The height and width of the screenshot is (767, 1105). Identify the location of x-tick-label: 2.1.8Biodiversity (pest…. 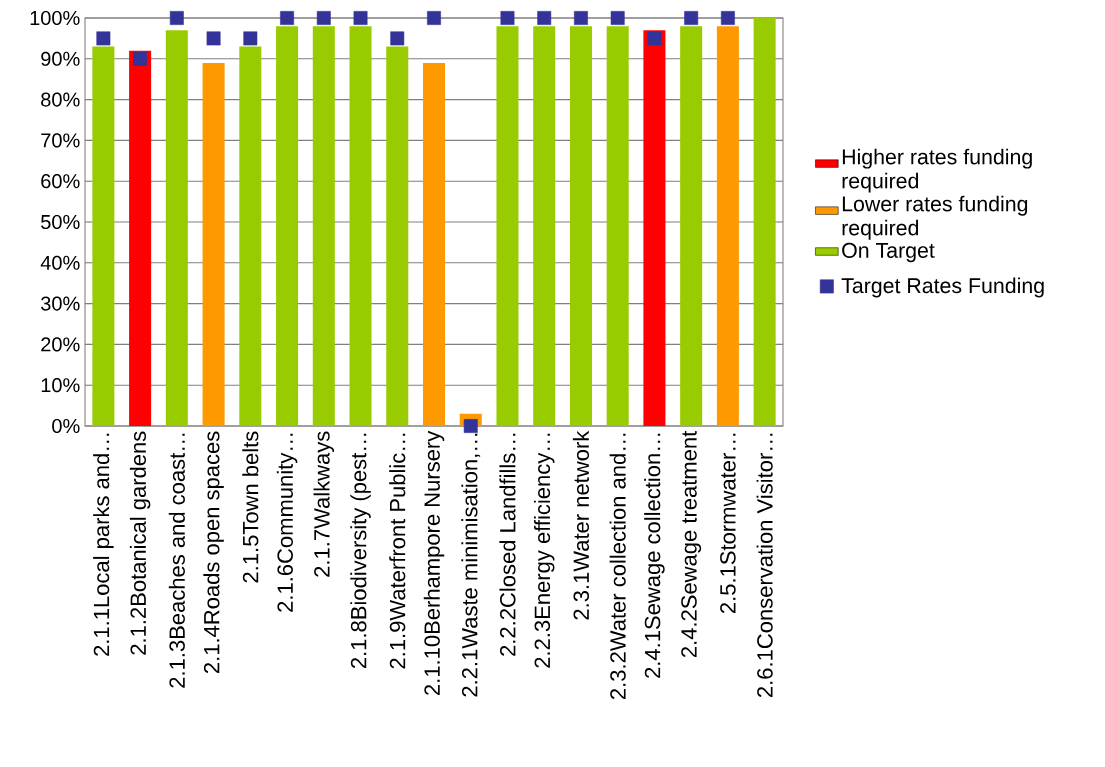
(360, 551).